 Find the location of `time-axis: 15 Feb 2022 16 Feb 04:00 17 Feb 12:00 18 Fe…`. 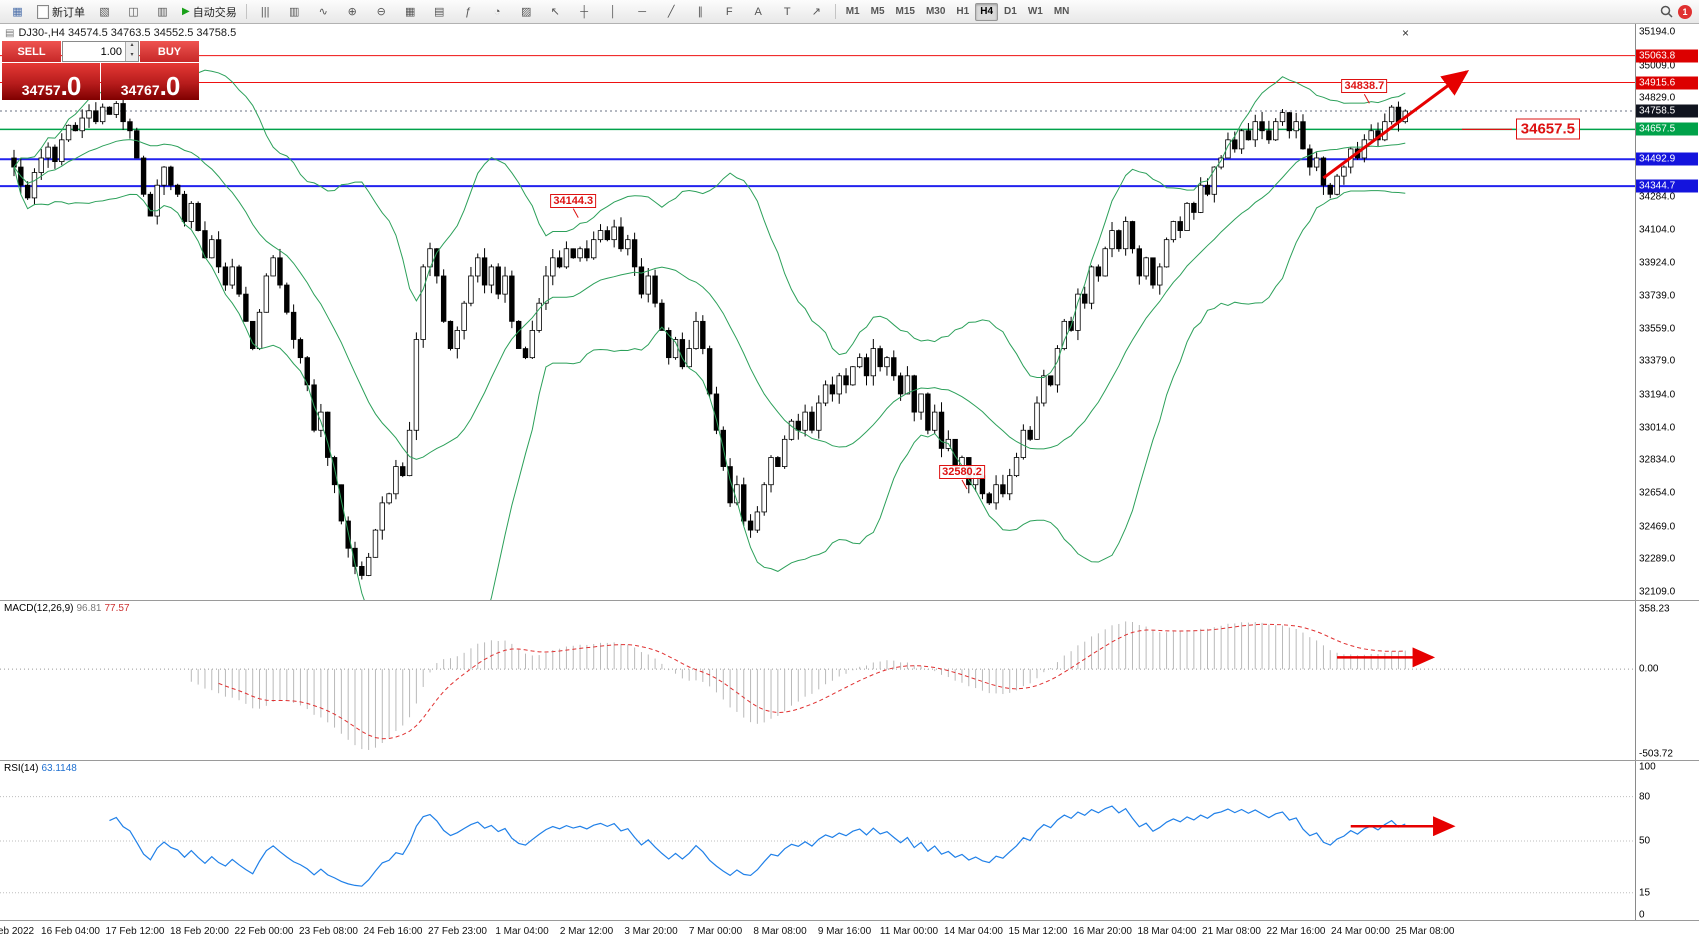

time-axis: 15 Feb 2022 16 Feb 04:00 17 Feb 12:00 18 Fe… is located at coordinates (849, 932).